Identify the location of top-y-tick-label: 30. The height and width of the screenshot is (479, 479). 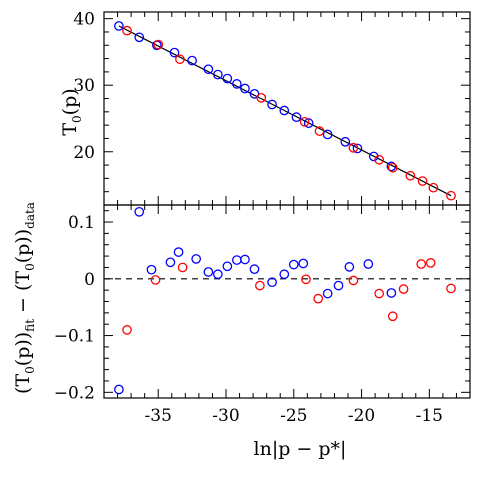
(84, 86).